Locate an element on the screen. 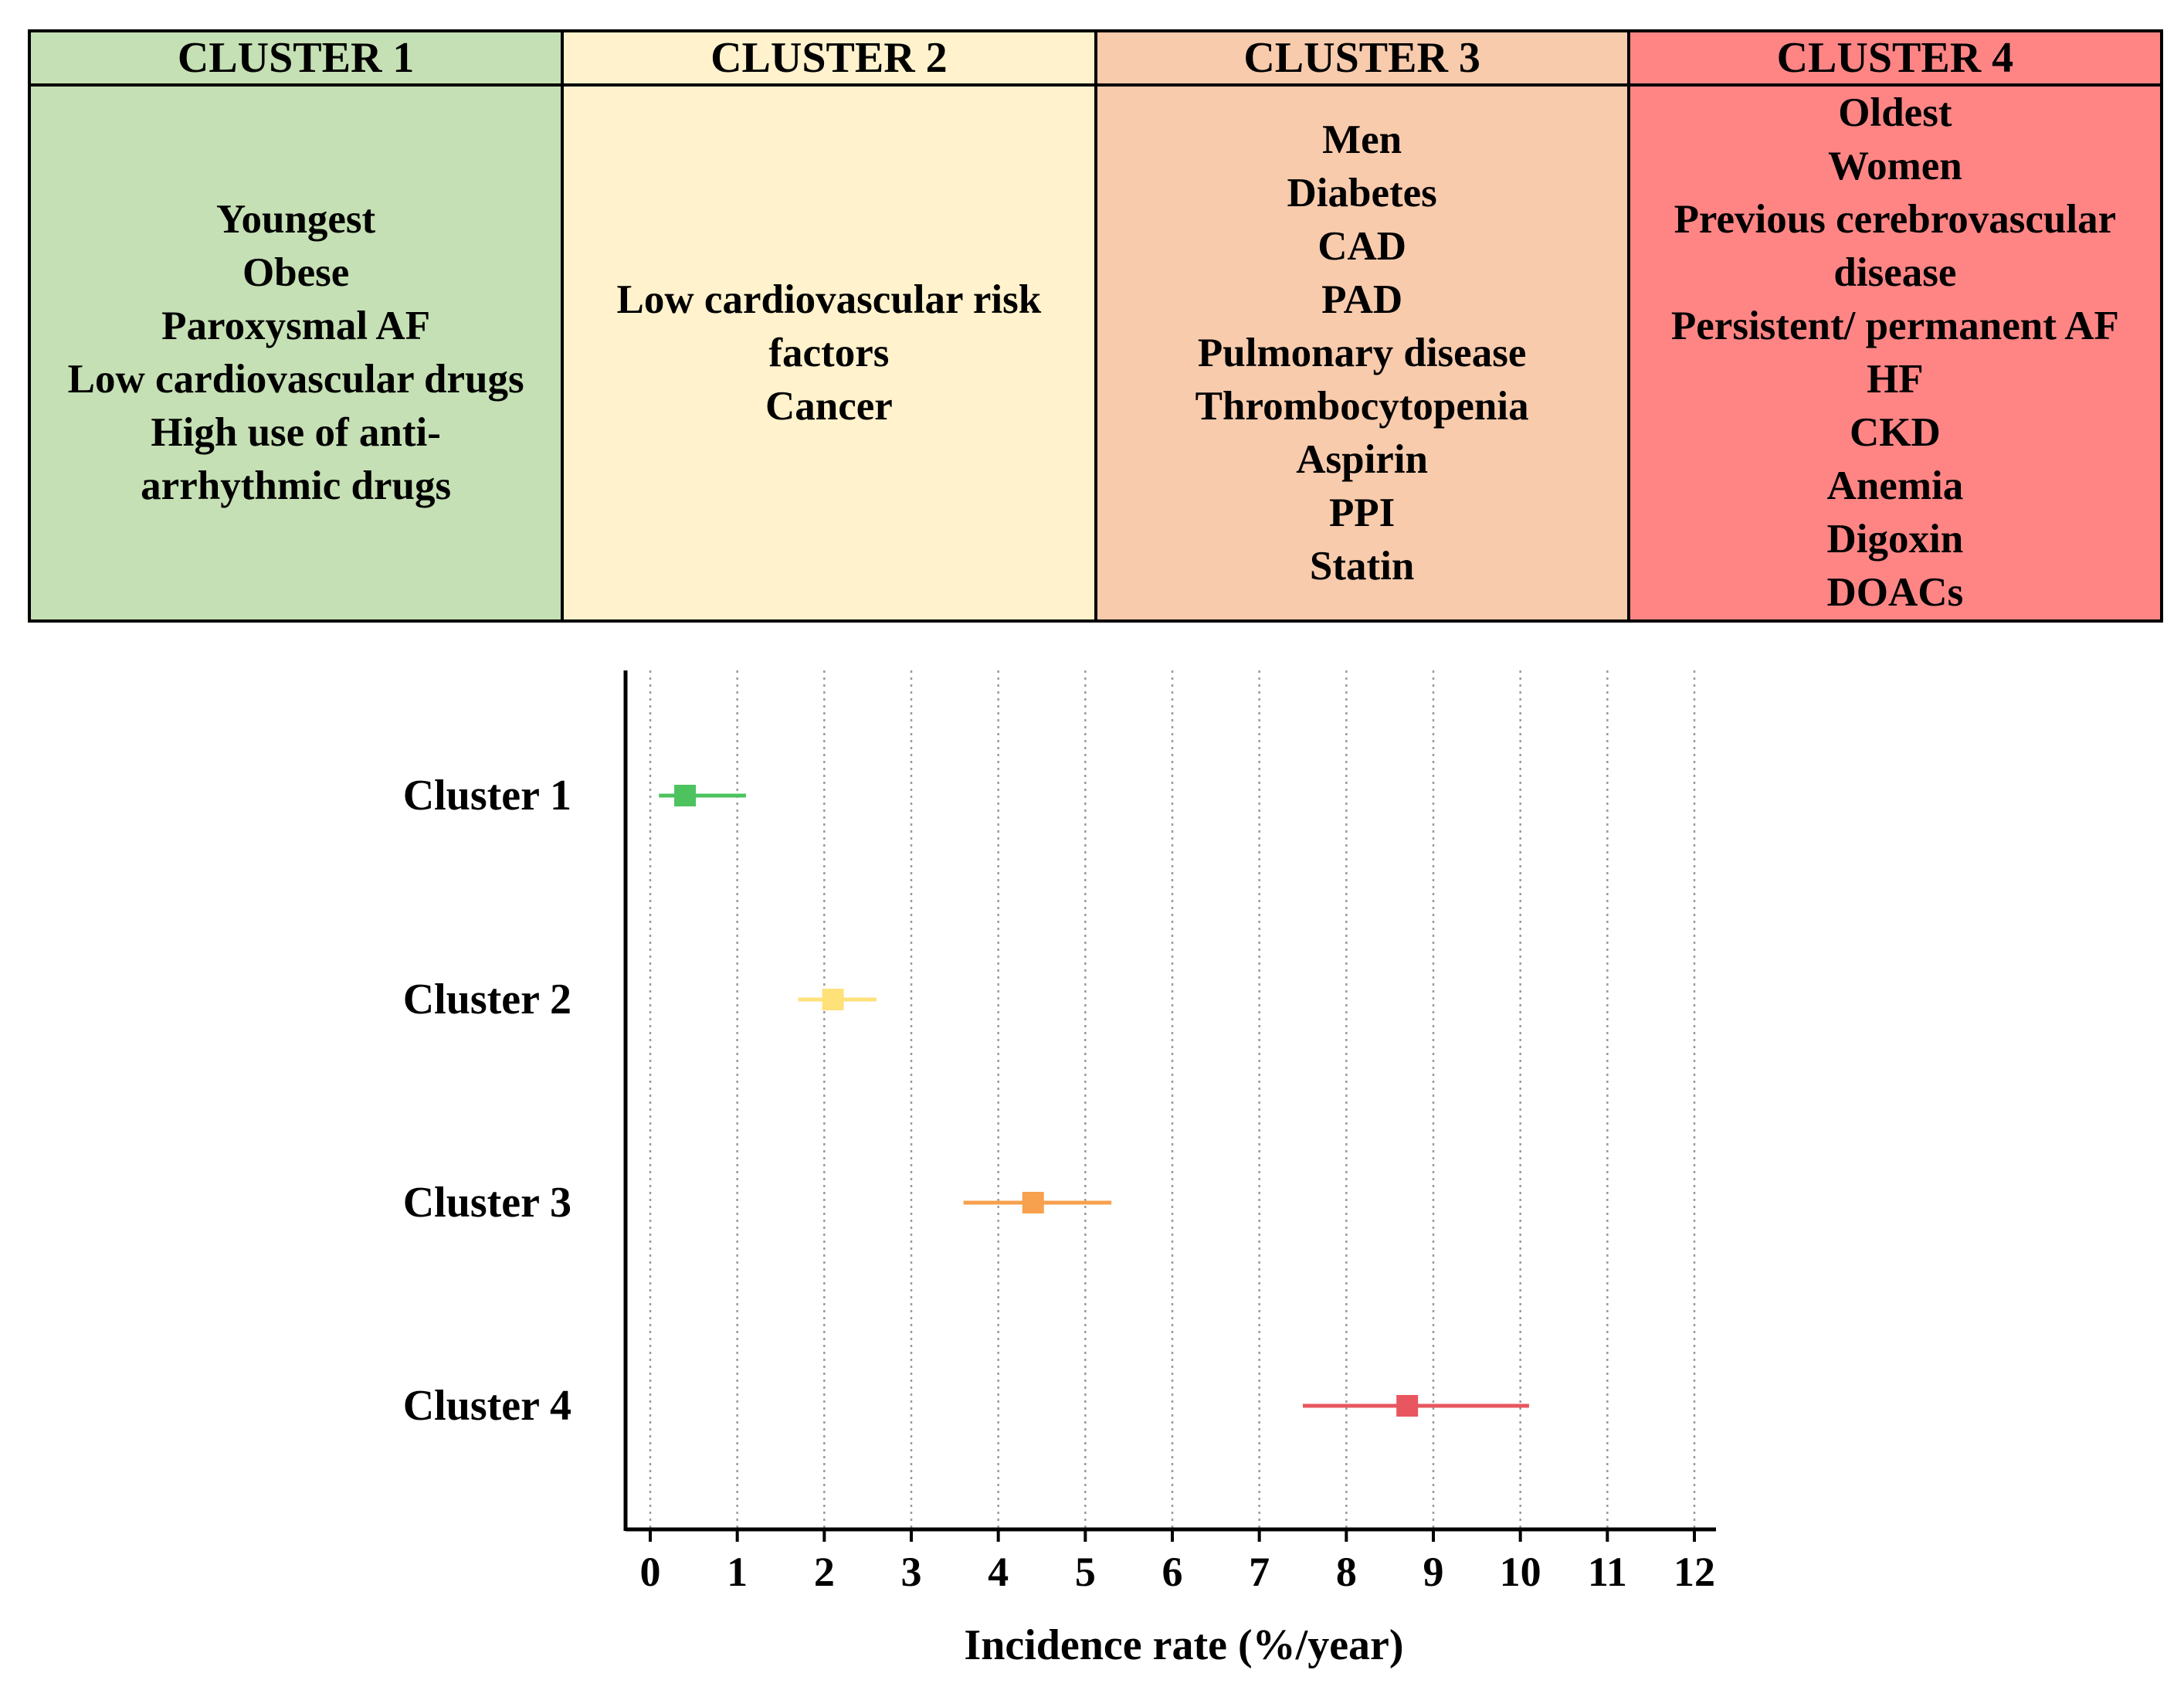 The image size is (2184, 1697). cluster-3-feature: Thrombocytopenia is located at coordinates (1362, 406).